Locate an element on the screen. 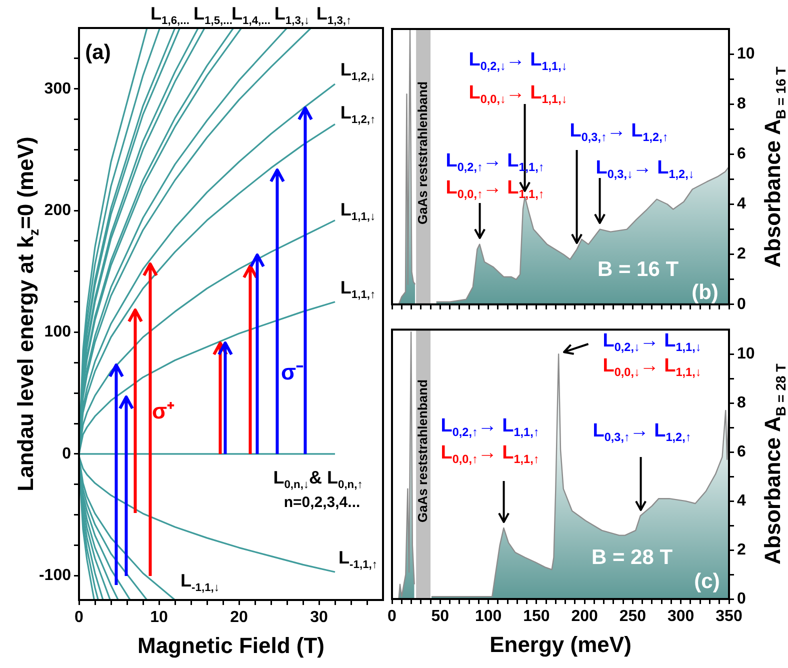  annotation: L$_{1,1,↓}$ is located at coordinates (358, 211).